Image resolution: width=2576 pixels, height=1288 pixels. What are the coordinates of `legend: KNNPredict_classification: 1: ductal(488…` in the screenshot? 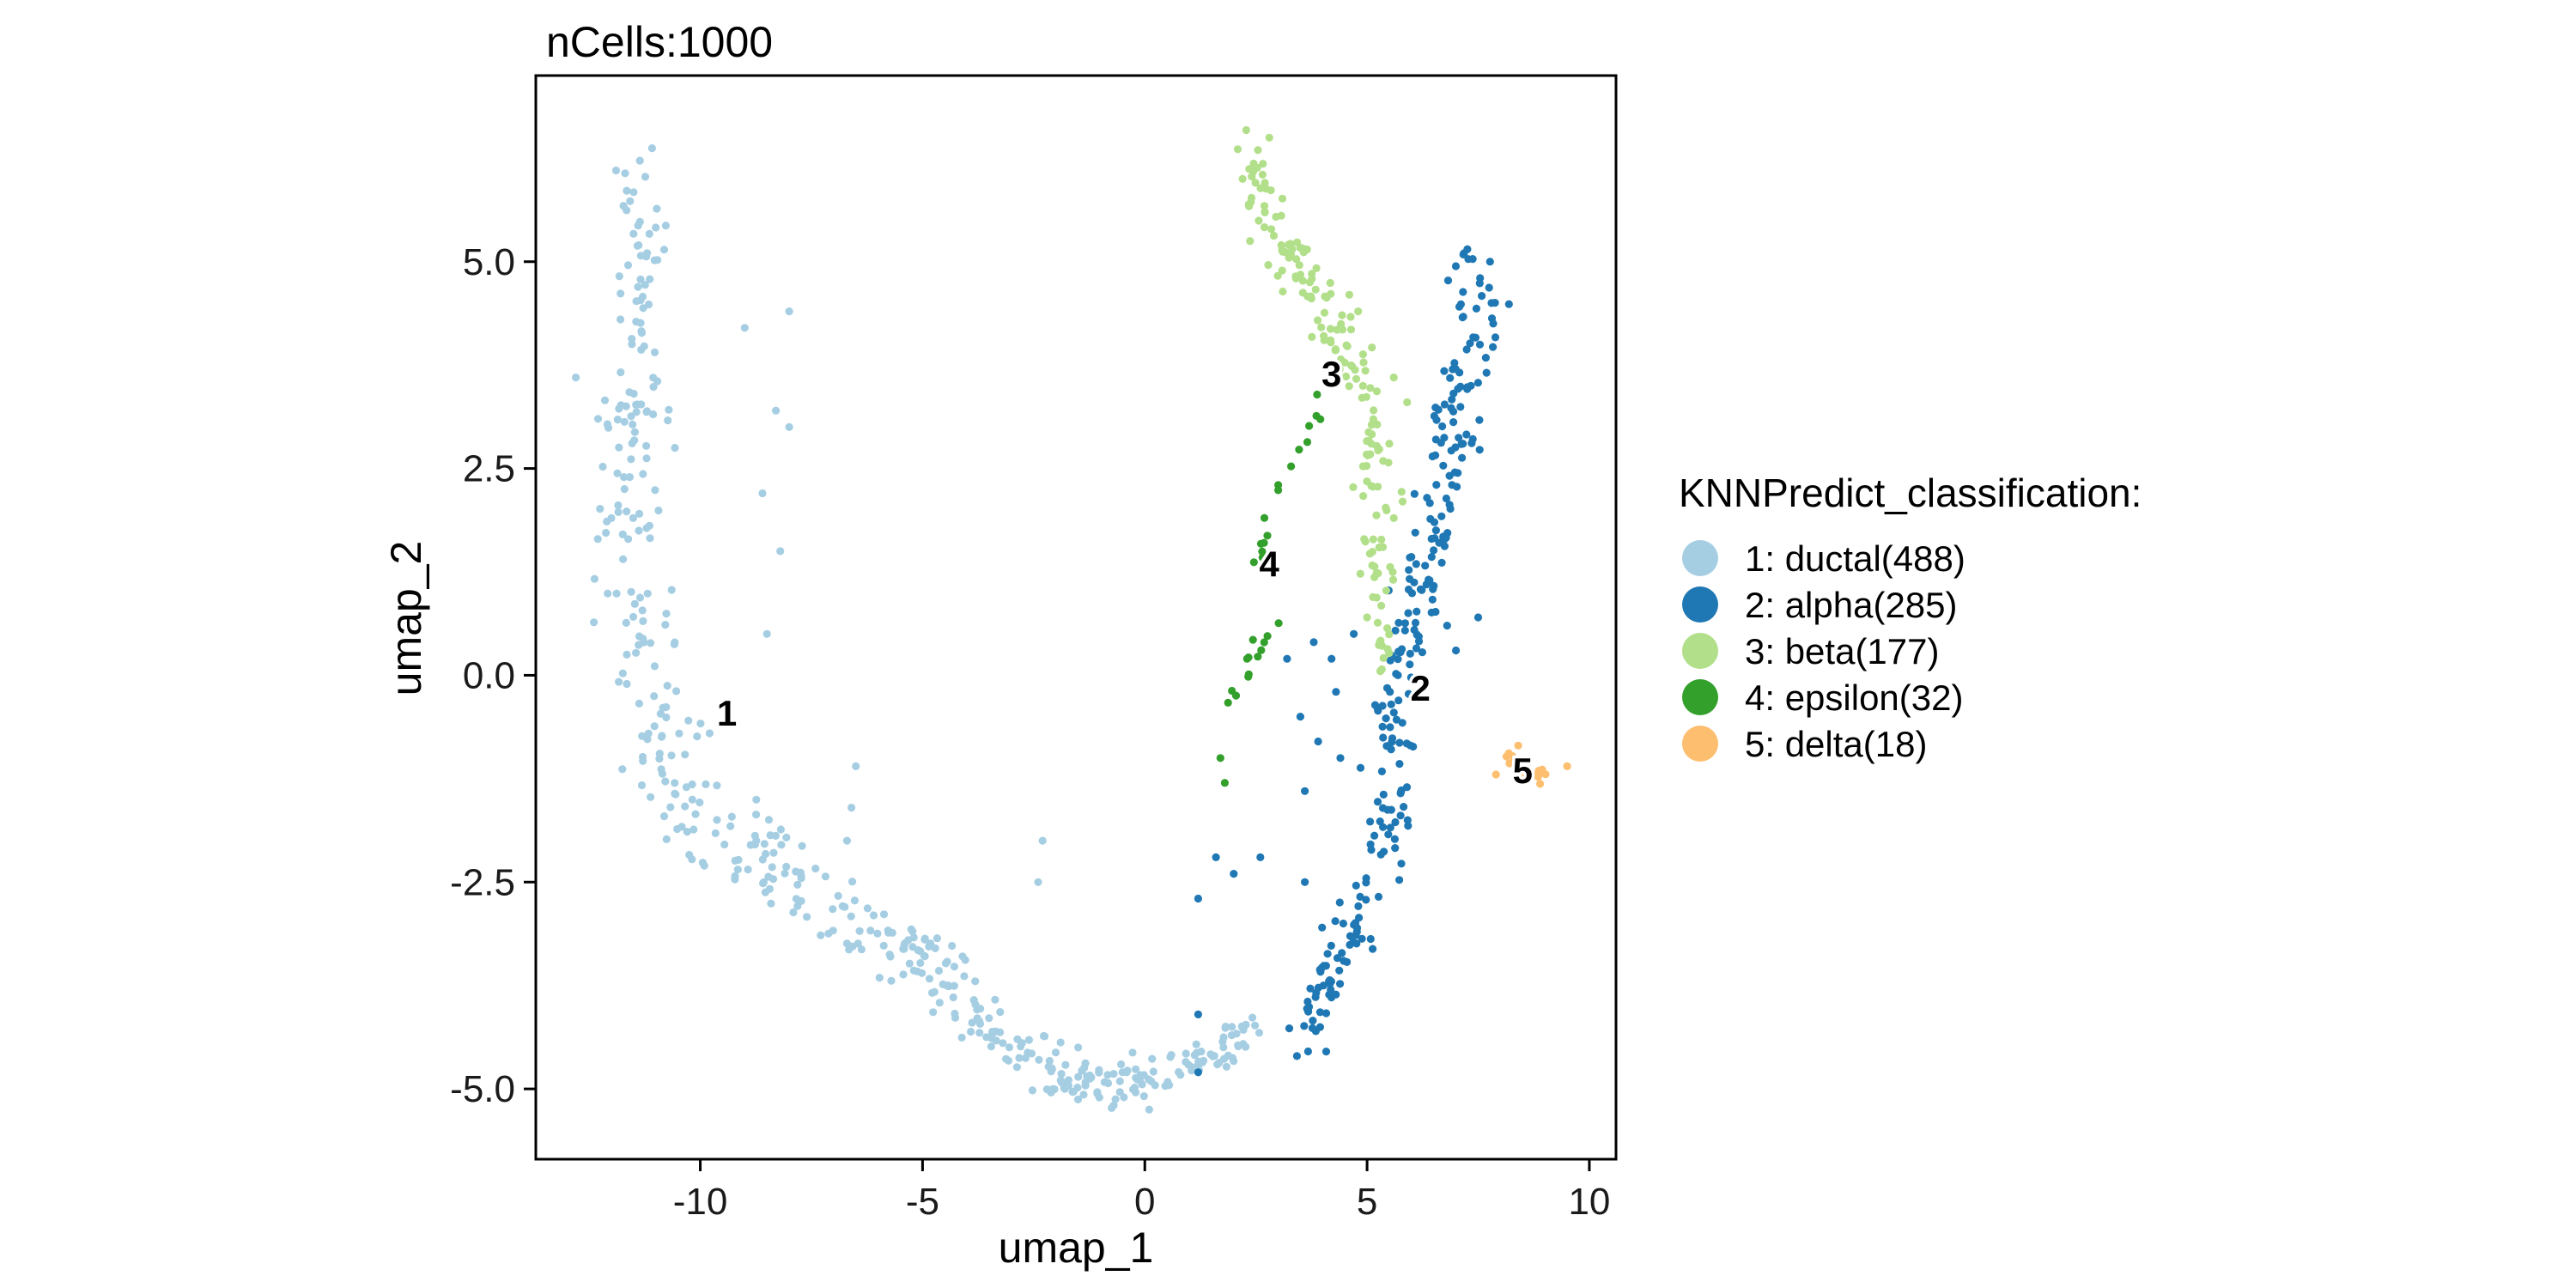 It's located at (1910, 618).